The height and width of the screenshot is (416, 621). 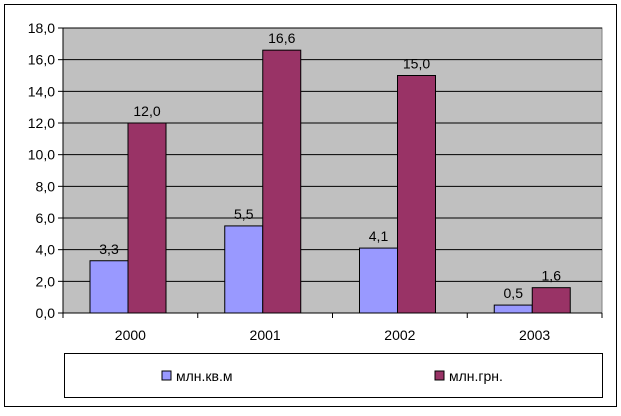 I want to click on legend-label: млн.грн., so click(x=476, y=376).